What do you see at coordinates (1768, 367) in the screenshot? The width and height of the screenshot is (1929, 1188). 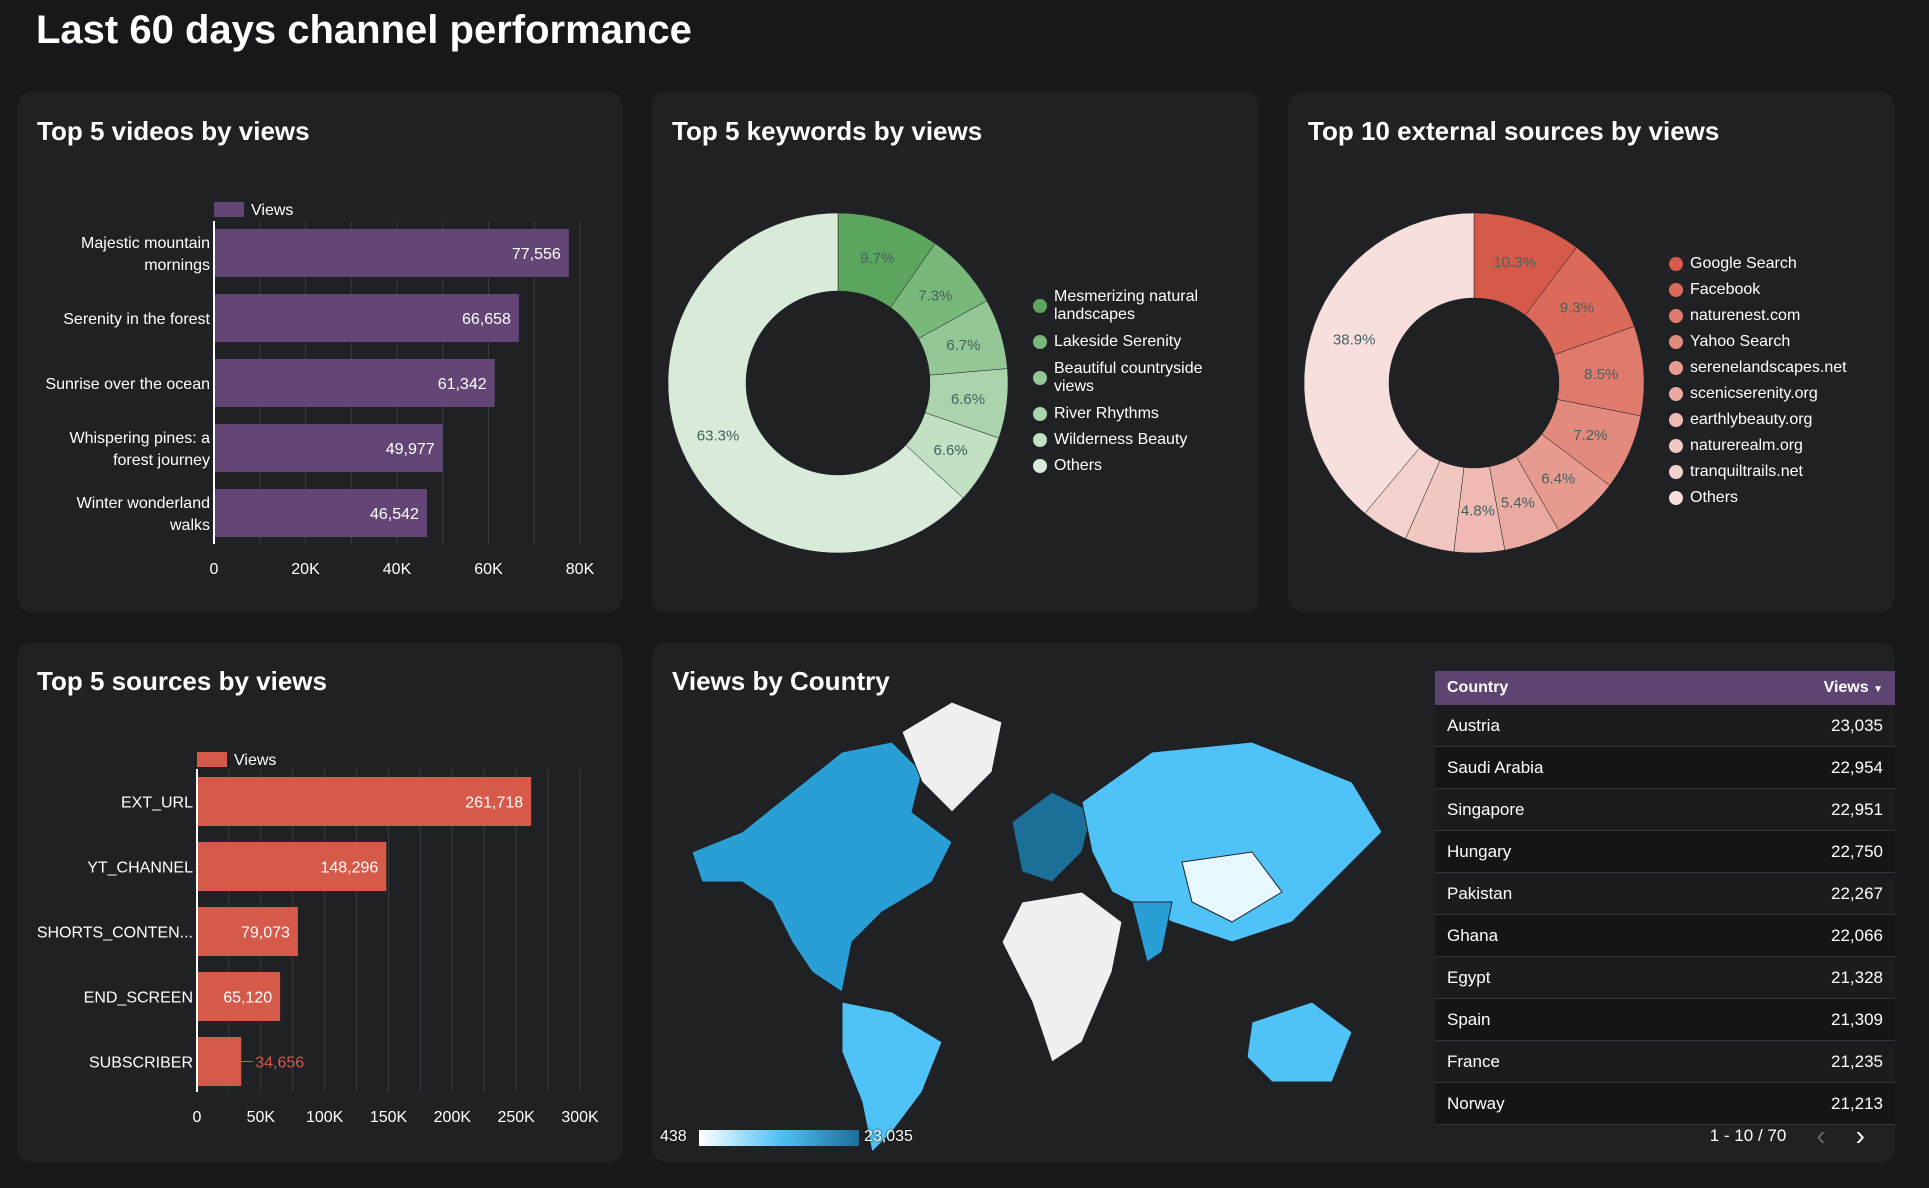 I see `legend-label: serenelandscapes.net` at bounding box center [1768, 367].